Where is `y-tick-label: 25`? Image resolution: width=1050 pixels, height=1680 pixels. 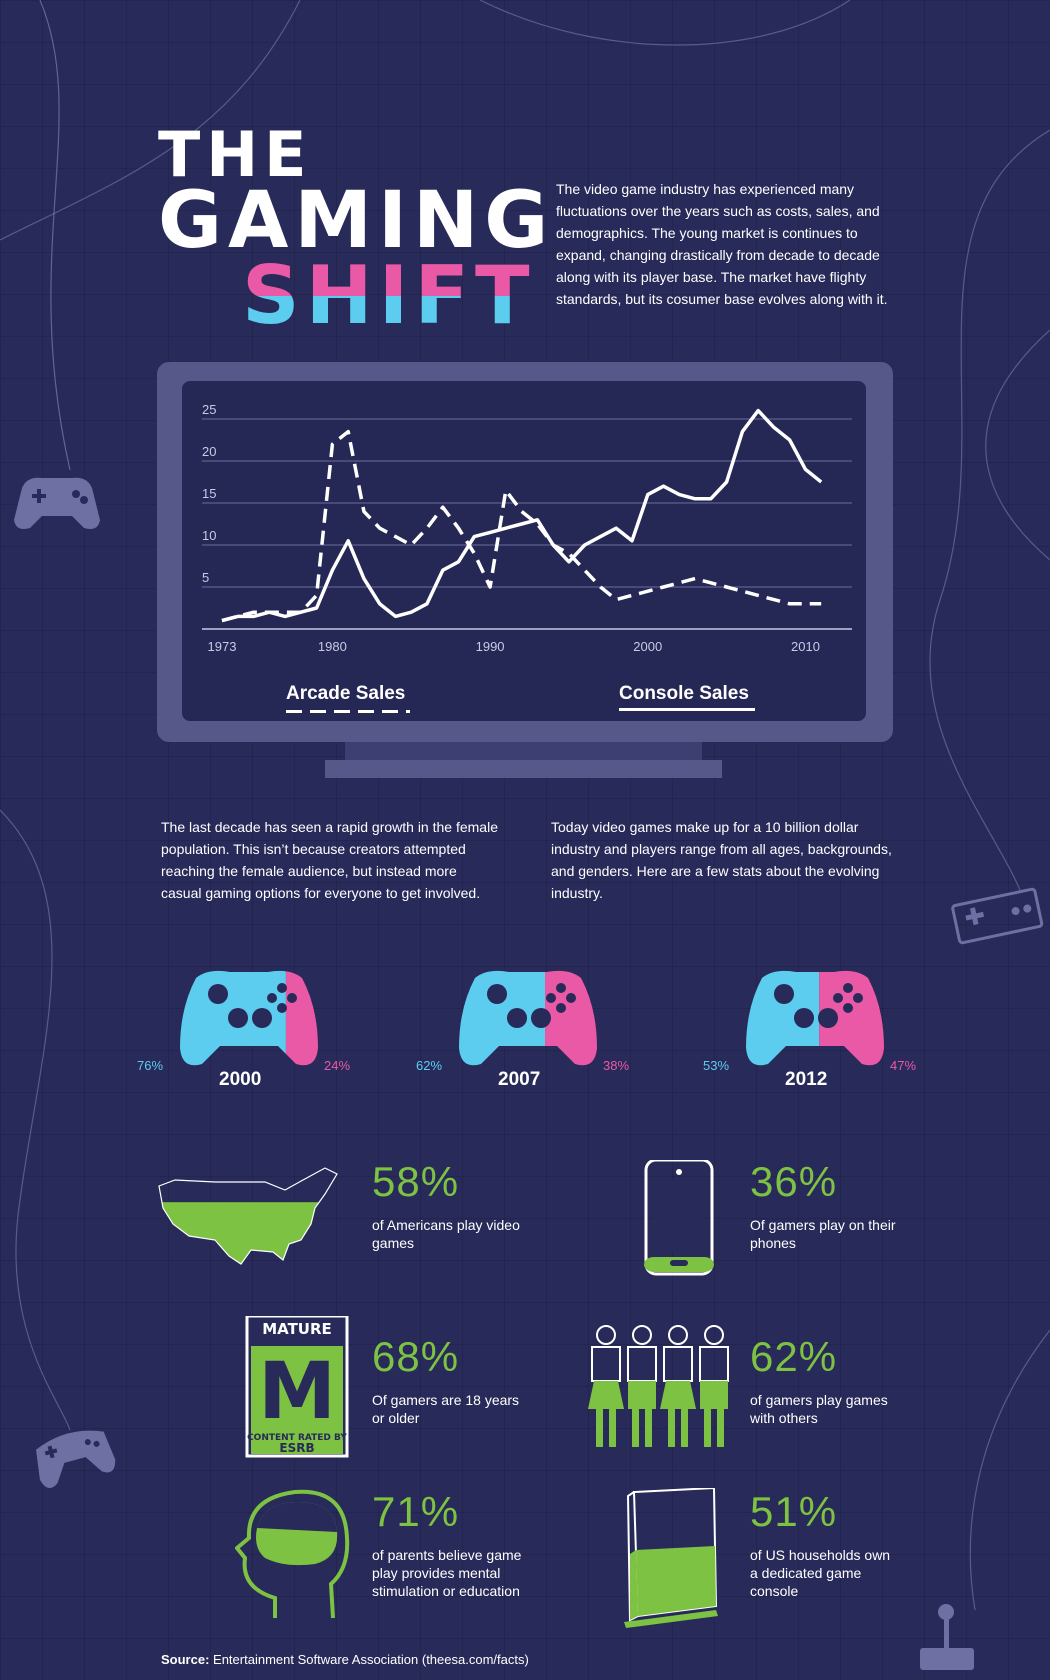 y-tick-label: 25 is located at coordinates (209, 409).